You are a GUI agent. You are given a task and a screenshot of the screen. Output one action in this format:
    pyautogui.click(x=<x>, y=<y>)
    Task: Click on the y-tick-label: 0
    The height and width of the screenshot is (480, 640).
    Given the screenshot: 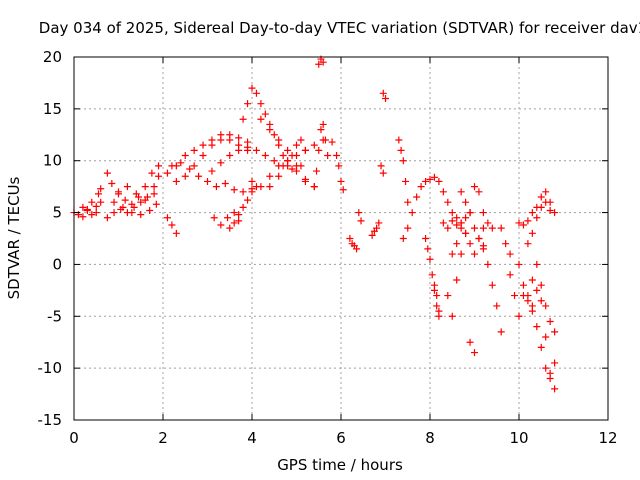 What is the action you would take?
    pyautogui.click(x=57, y=264)
    